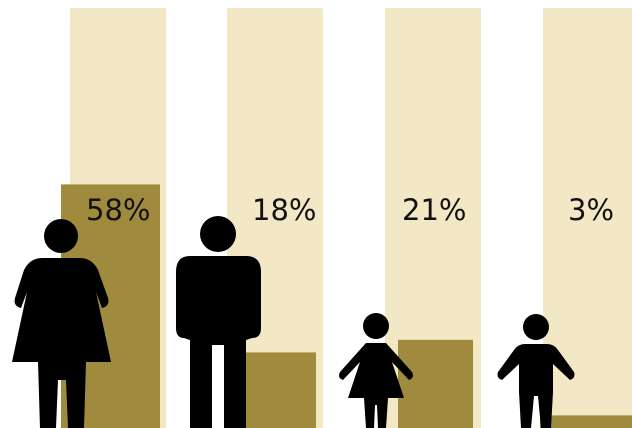 This screenshot has width=632, height=428. What do you see at coordinates (284, 210) in the screenshot?
I see `value-label-man: 18%` at bounding box center [284, 210].